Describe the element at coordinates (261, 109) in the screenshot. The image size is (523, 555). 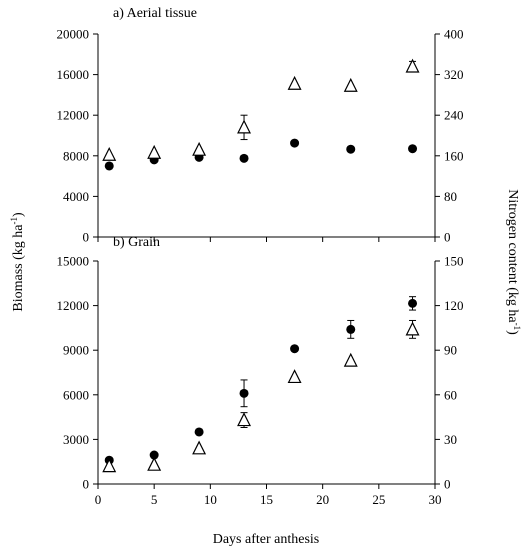
I see `series-open-triangle` at that location.